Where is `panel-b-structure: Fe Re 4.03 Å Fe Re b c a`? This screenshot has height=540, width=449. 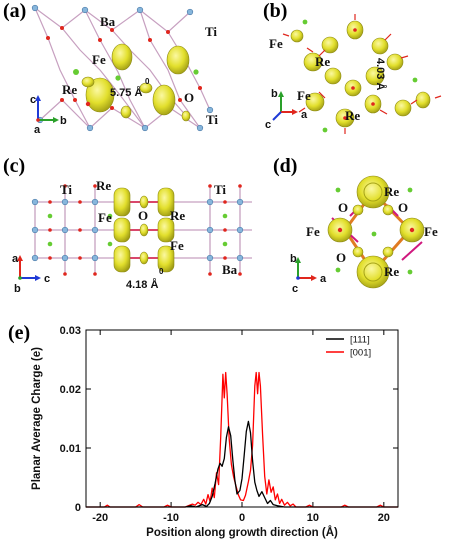
panel-b-structure: Fe Re 4.03 Å Fe Re b c a is located at coordinates (353, 74).